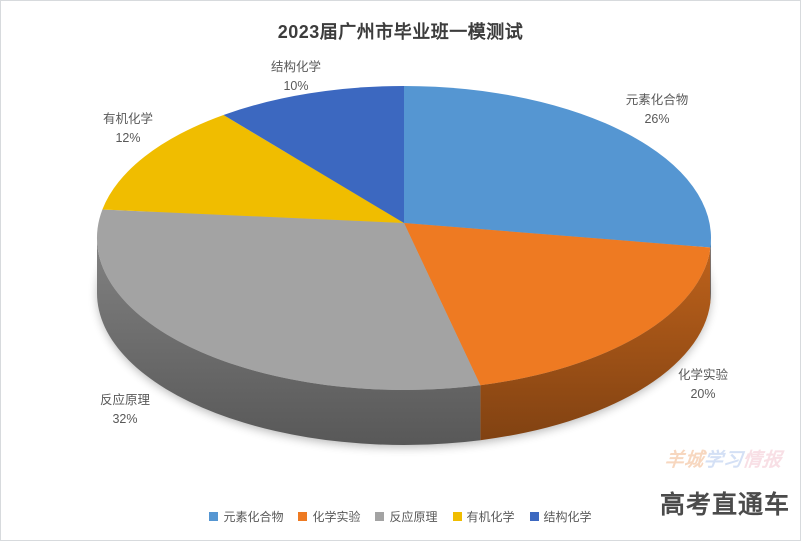 The image size is (801, 541). Describe the element at coordinates (400, 32) in the screenshot. I see `chart-title: 2023届广州市毕业班一模测试` at that location.